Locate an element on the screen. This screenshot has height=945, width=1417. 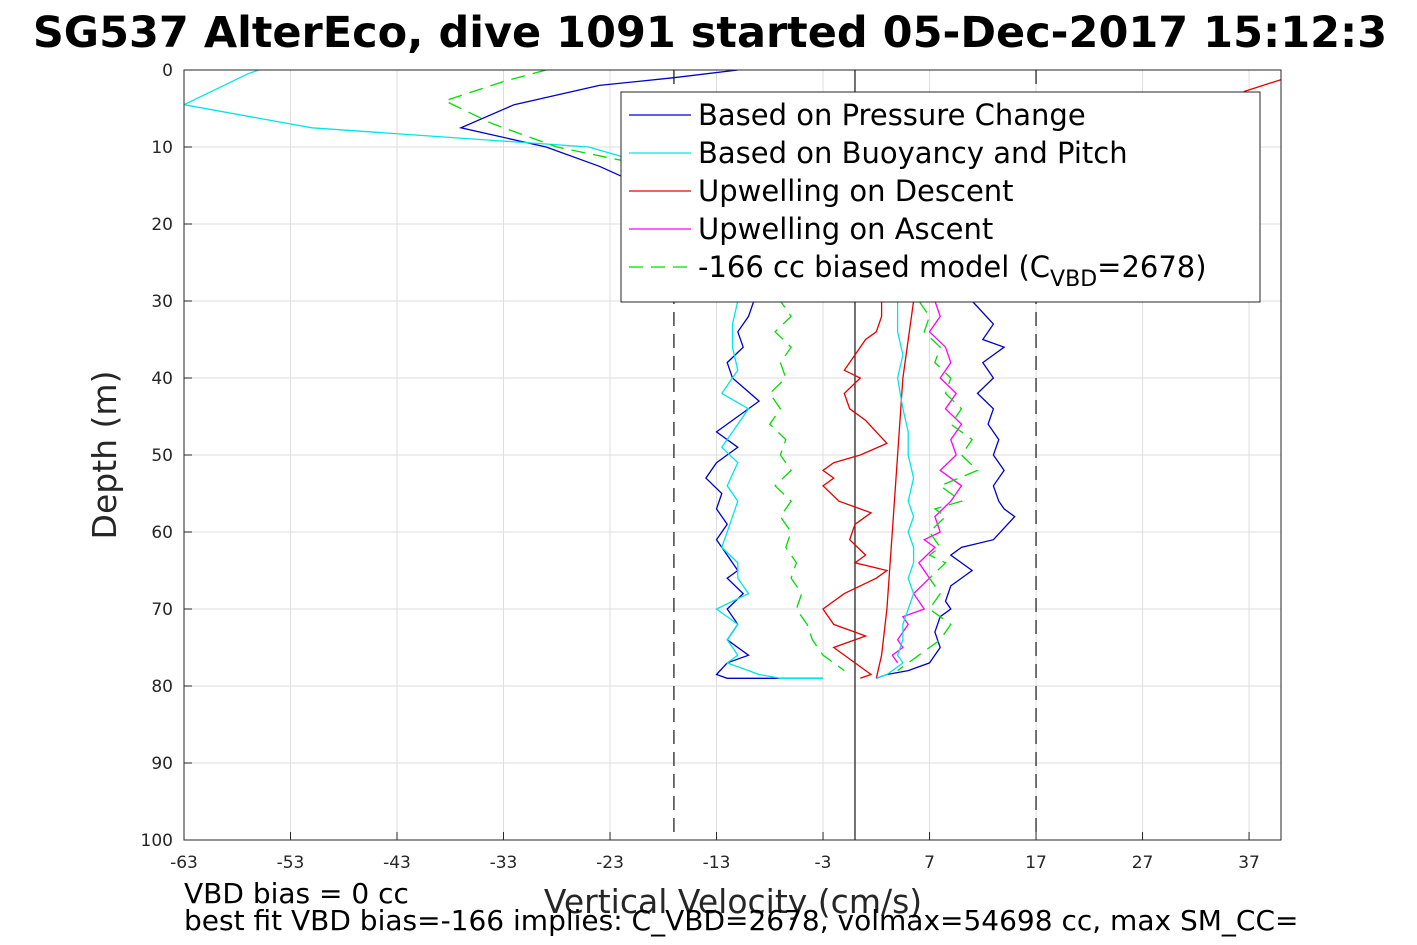
legend-label: Upwelling on Ascent is located at coordinates (845, 229).